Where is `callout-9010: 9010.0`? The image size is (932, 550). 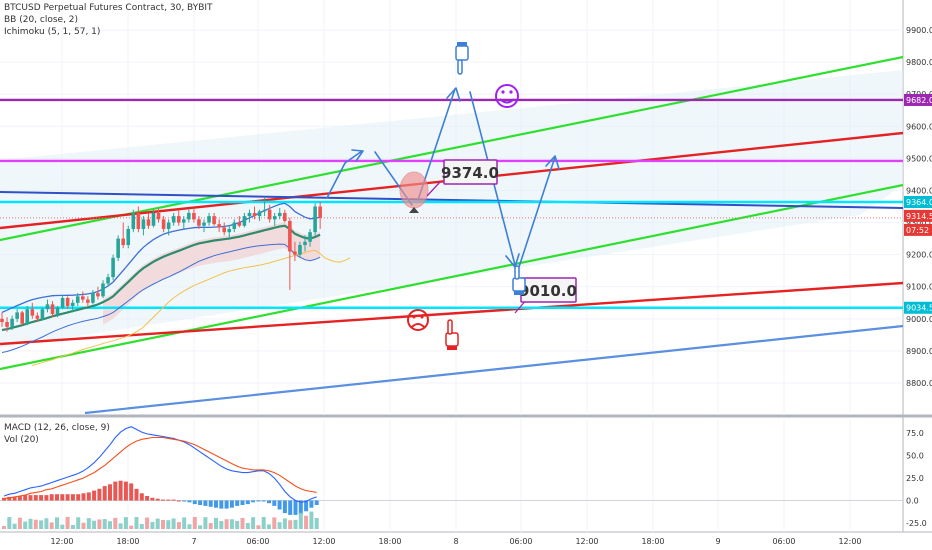 callout-9010: 9010.0 is located at coordinates (545, 295).